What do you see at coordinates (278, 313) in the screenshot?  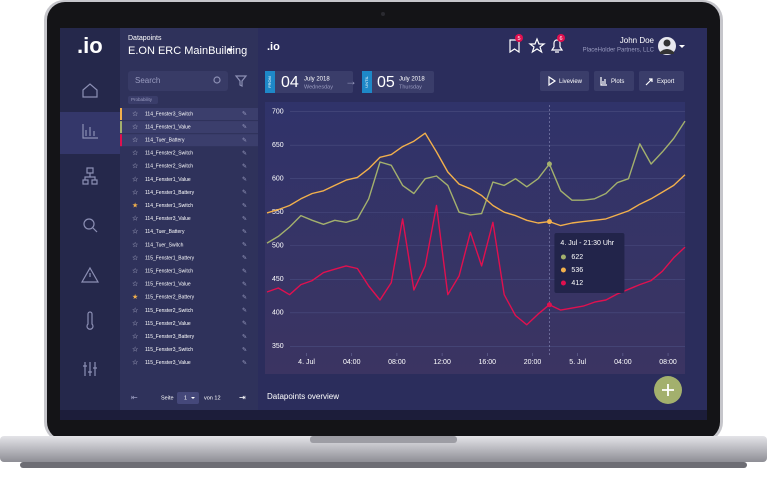 I see `y-tick-label: 400` at bounding box center [278, 313].